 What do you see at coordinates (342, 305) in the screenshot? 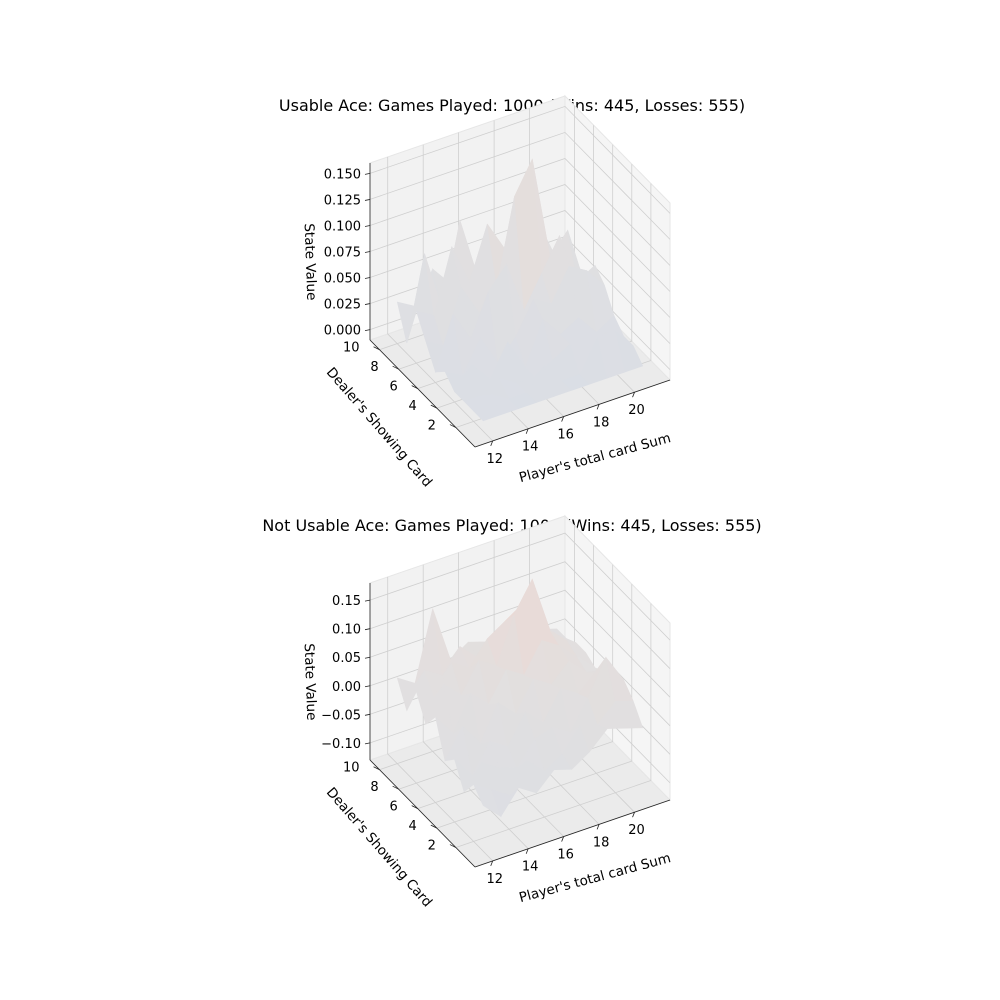
I see `z-tick-label: 0.025` at bounding box center [342, 305].